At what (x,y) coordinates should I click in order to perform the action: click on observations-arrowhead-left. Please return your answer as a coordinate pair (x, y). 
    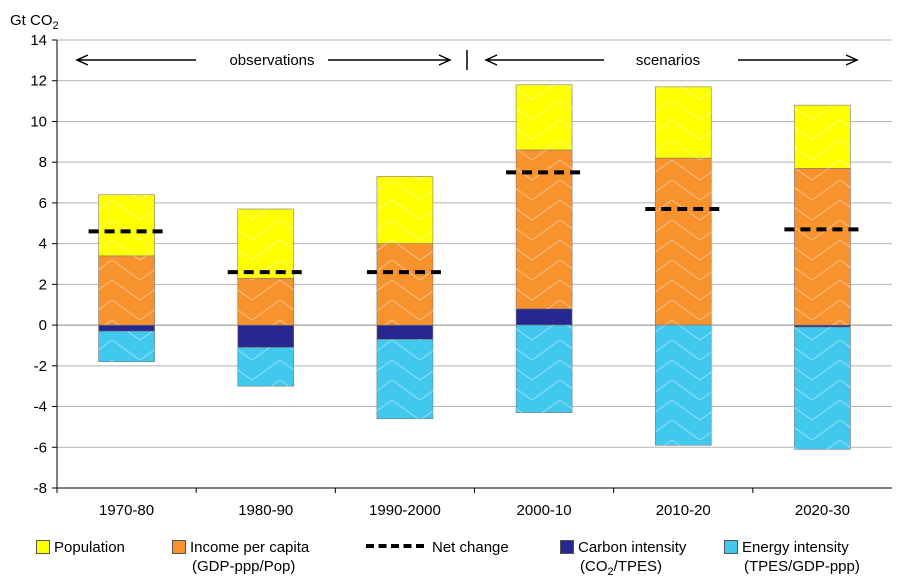
    Looking at the image, I should click on (82, 60).